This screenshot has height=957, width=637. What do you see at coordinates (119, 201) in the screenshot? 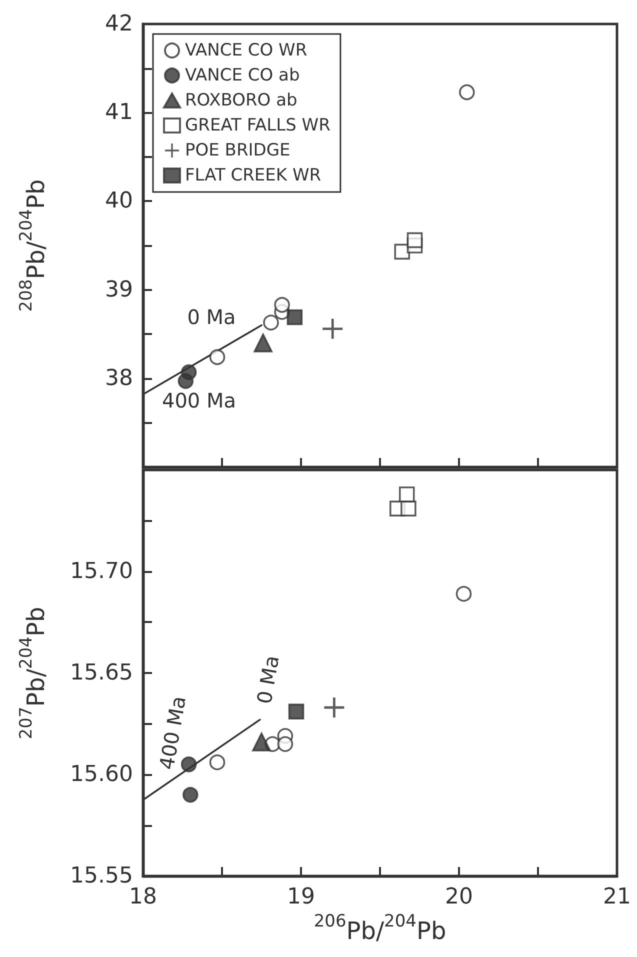
I see `y-tick-label: 40` at bounding box center [119, 201].